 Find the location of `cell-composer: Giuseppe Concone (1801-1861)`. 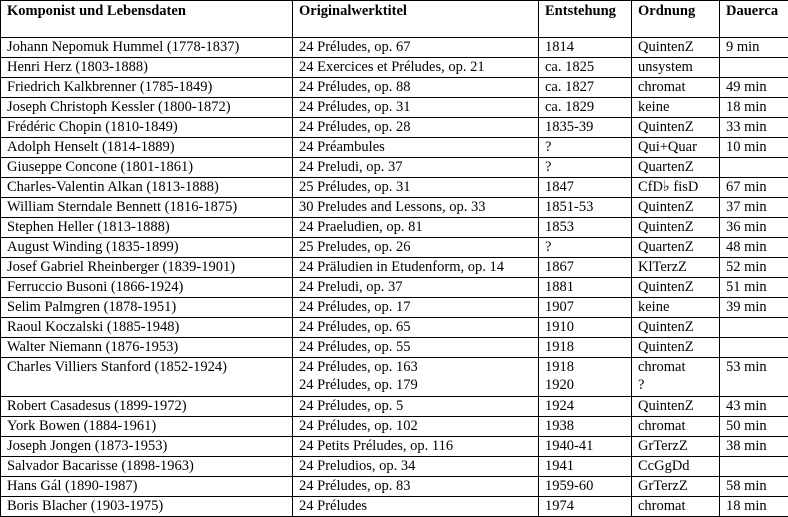

cell-composer: Giuseppe Concone (1801-1861) is located at coordinates (147, 168).